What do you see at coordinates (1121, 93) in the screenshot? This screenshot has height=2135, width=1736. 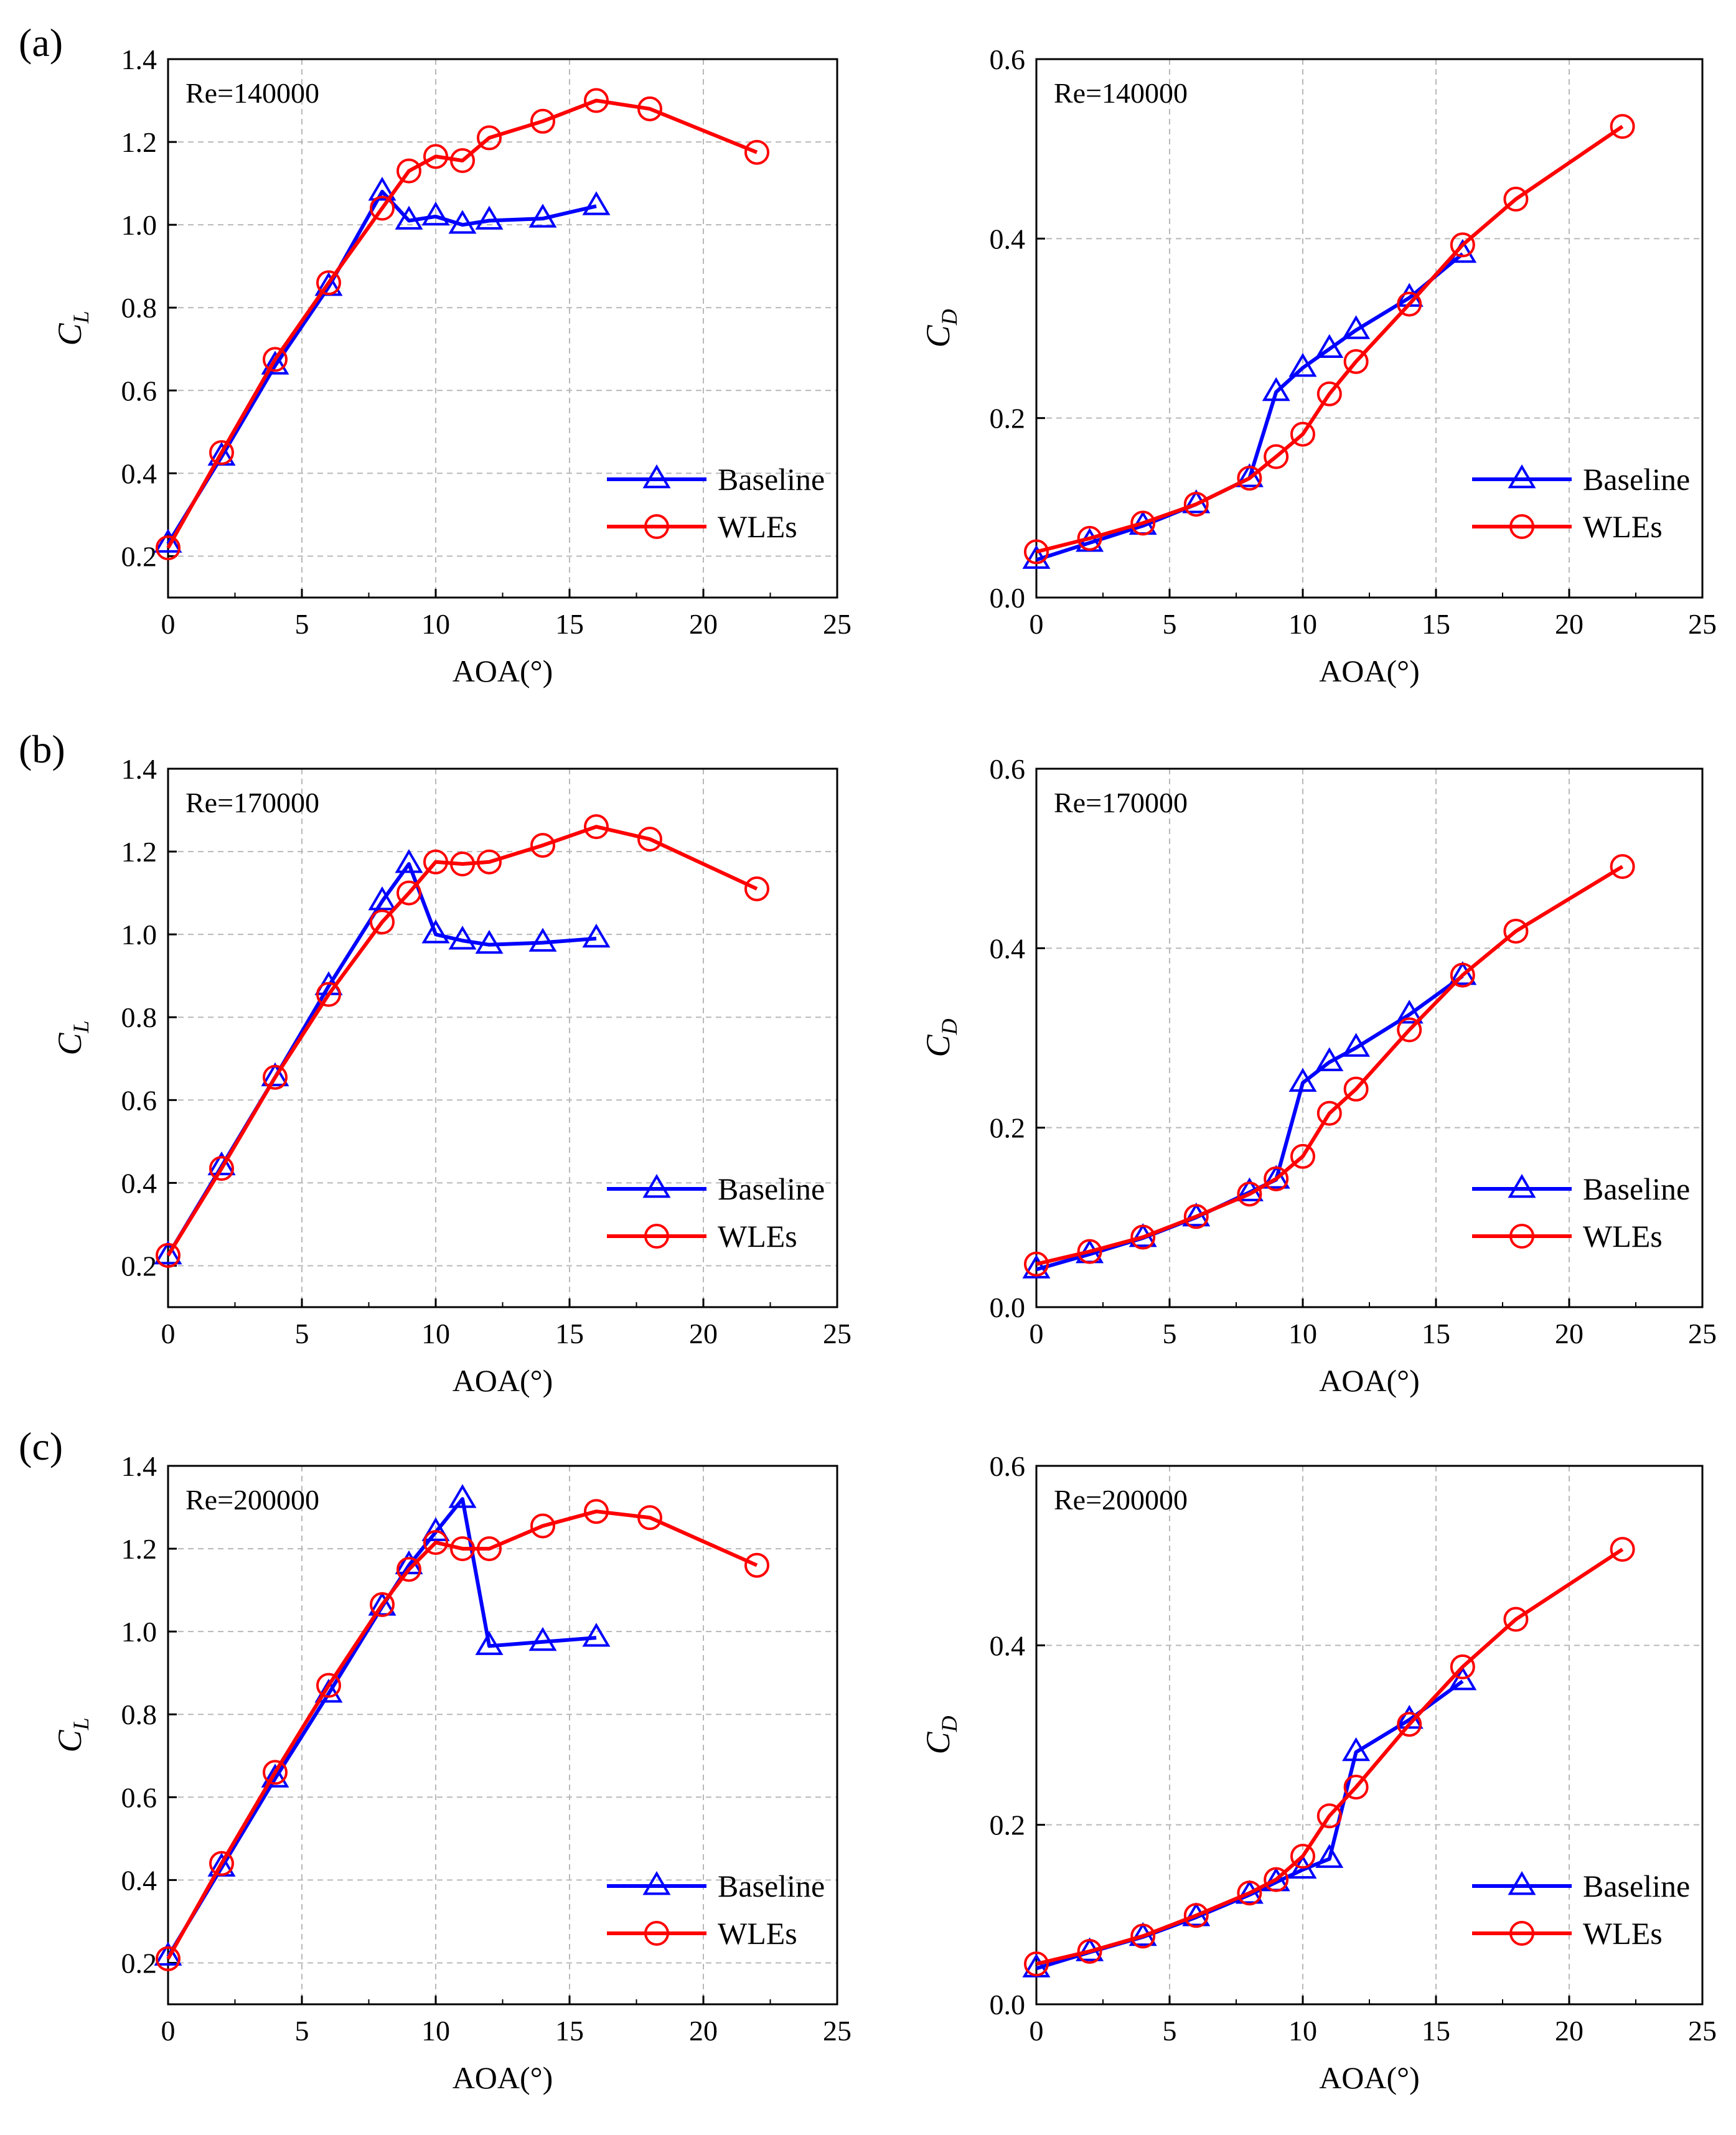 I see `reynolds-annotation: Re=140000` at bounding box center [1121, 93].